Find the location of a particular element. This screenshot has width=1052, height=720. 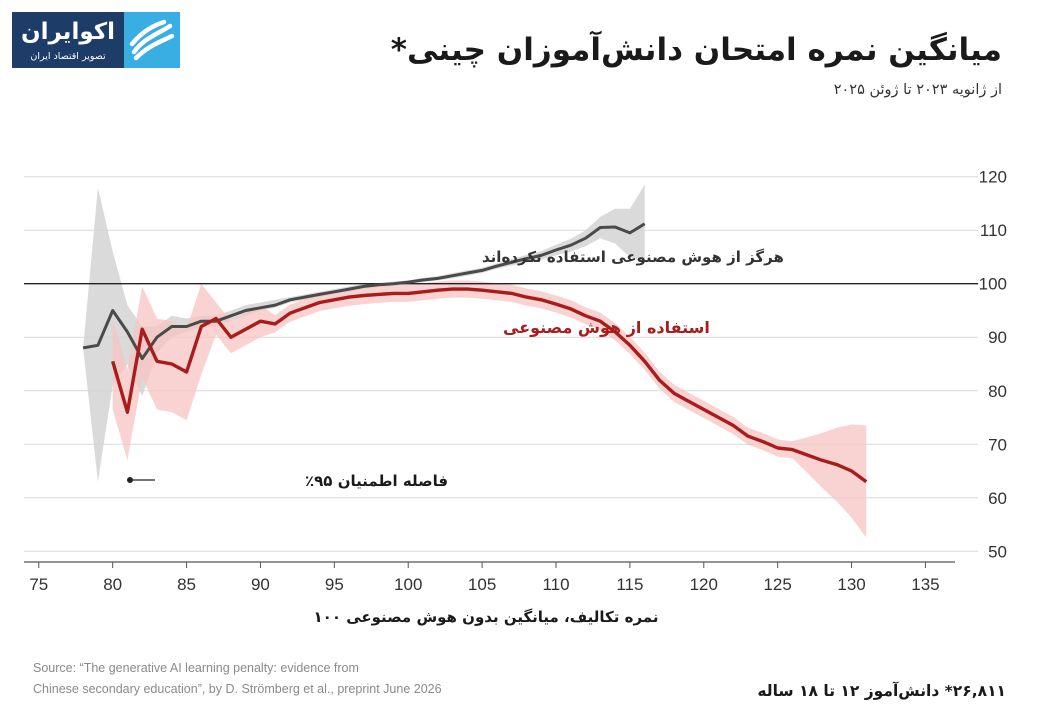

chart-subtitle: از ژانویه ۲۰۲۳ تا ژوئن ۲۰۲۵ is located at coordinates (917, 90).